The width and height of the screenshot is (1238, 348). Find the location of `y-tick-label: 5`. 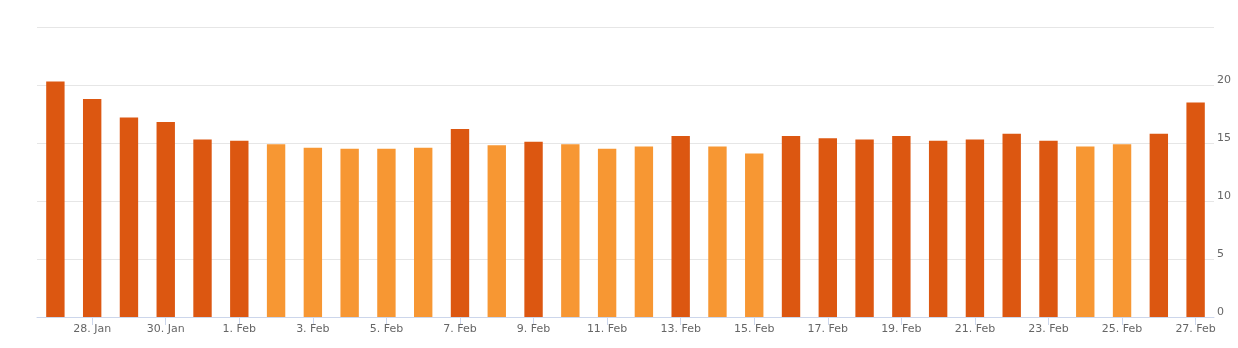

y-tick-label: 5 is located at coordinates (1220, 253).